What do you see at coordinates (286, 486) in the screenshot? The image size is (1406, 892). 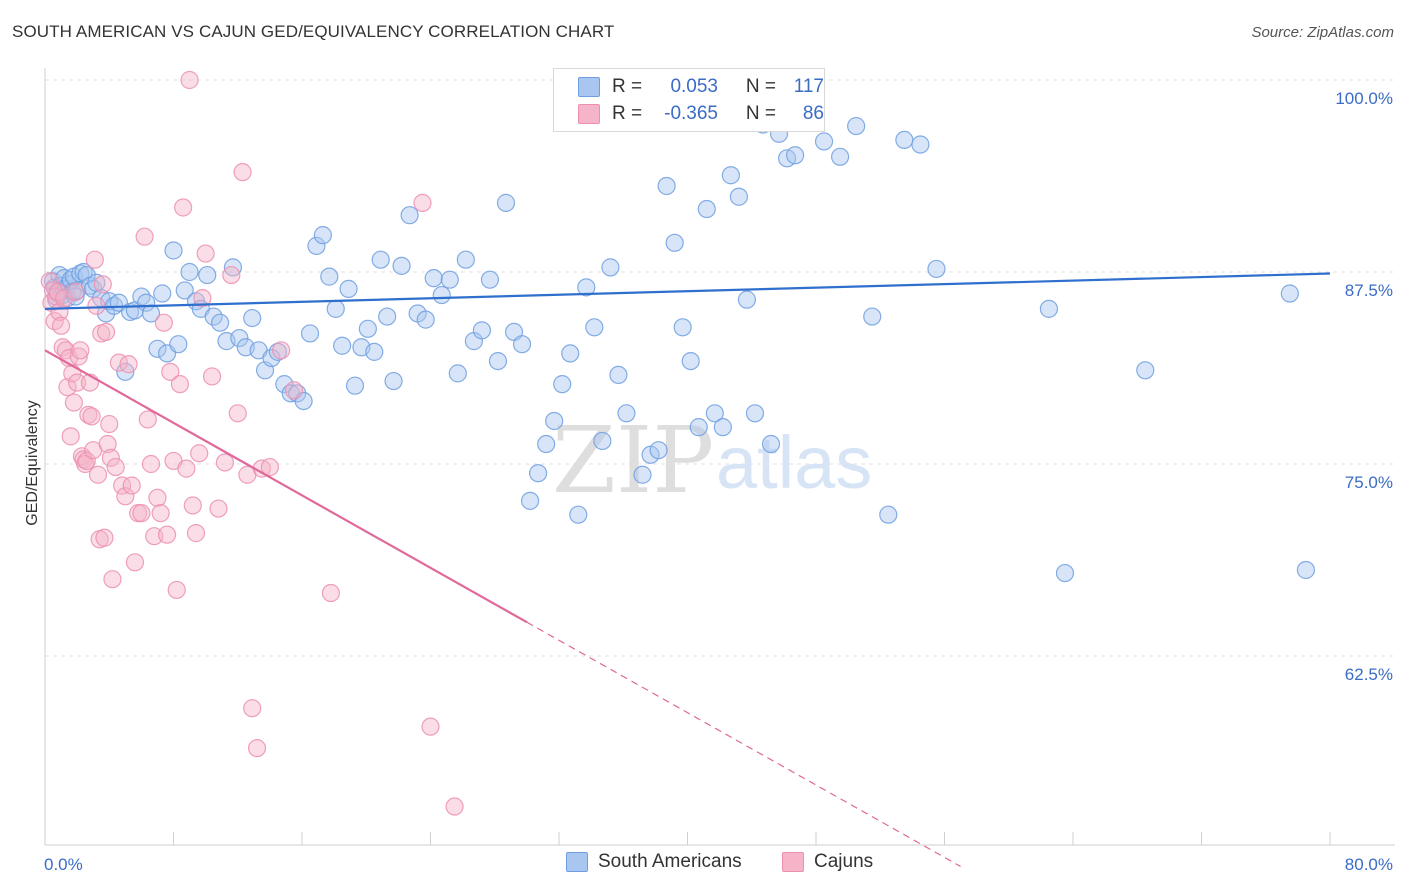 I see `cajun-trend-line` at bounding box center [286, 486].